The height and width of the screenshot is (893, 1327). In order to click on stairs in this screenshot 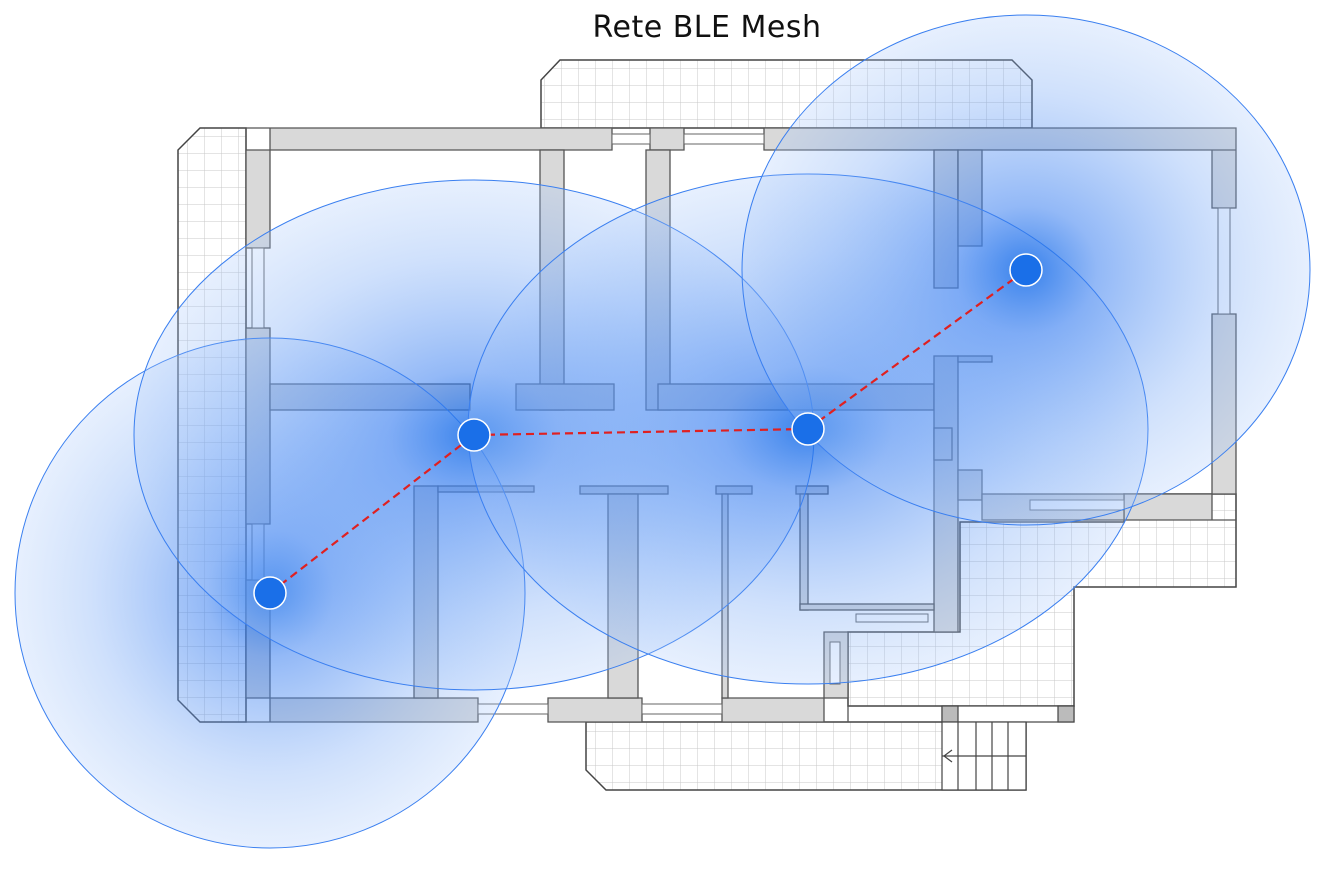, I will do `click(1008, 748)`.